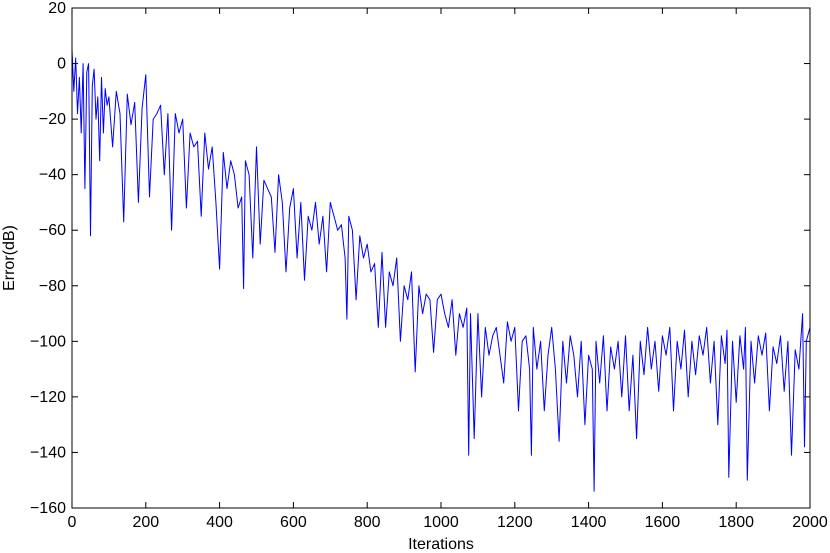 The width and height of the screenshot is (830, 553). I want to click on x-tick-label: 1400, so click(589, 522).